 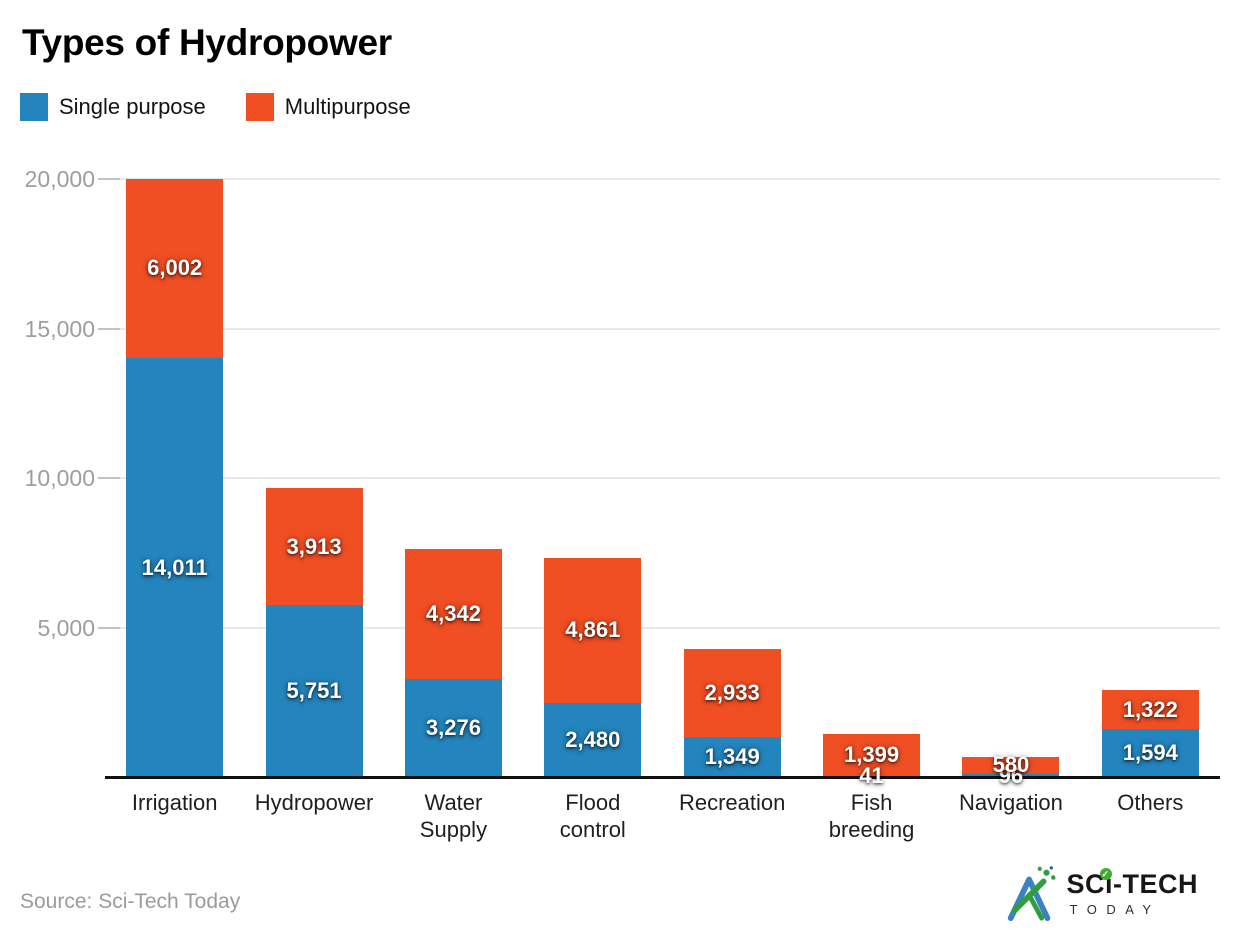 I want to click on value-label-multipurpose: 6,002, so click(x=175, y=268).